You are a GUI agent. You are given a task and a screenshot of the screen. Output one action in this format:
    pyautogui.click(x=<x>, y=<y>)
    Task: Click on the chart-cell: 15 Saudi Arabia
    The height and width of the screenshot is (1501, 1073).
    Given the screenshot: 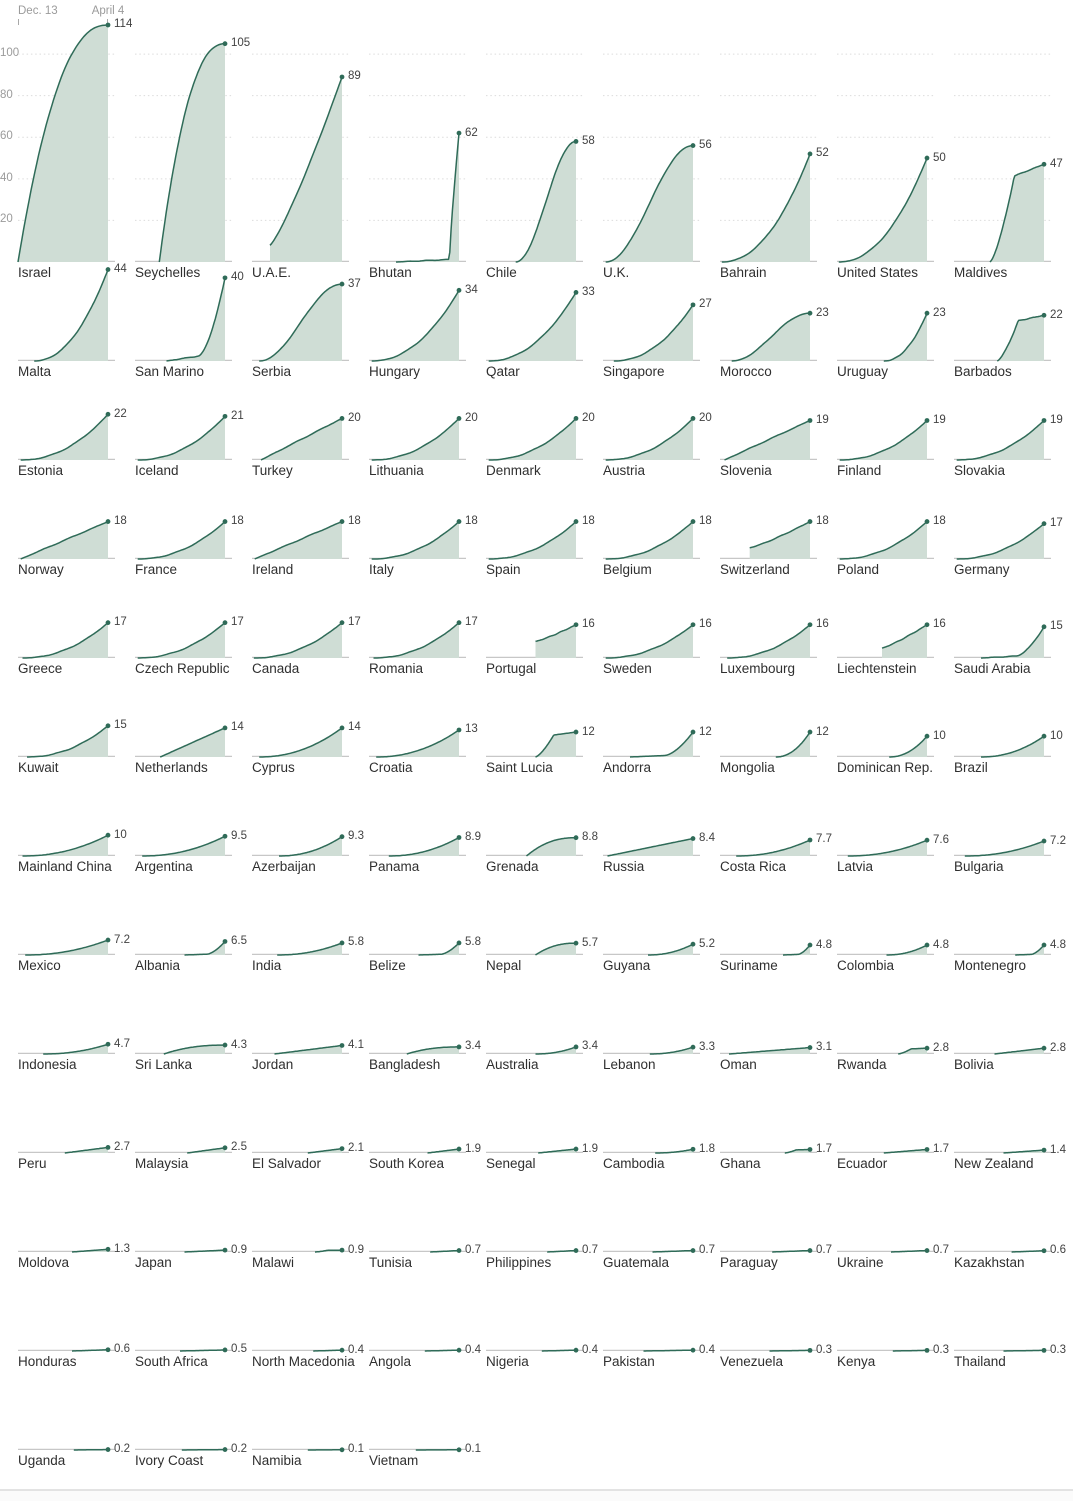 What is the action you would take?
    pyautogui.click(x=1012, y=617)
    